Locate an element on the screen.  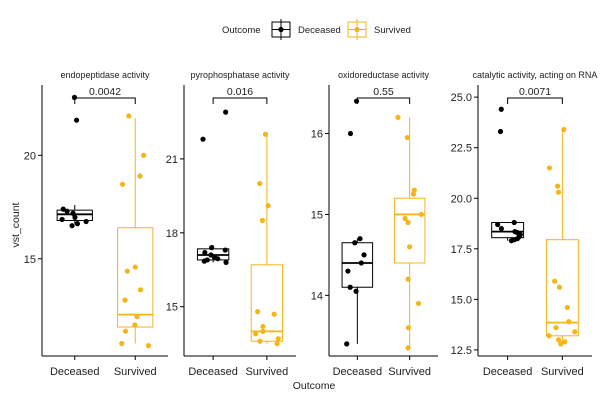
legend-key-deceased is located at coordinates (281, 29).